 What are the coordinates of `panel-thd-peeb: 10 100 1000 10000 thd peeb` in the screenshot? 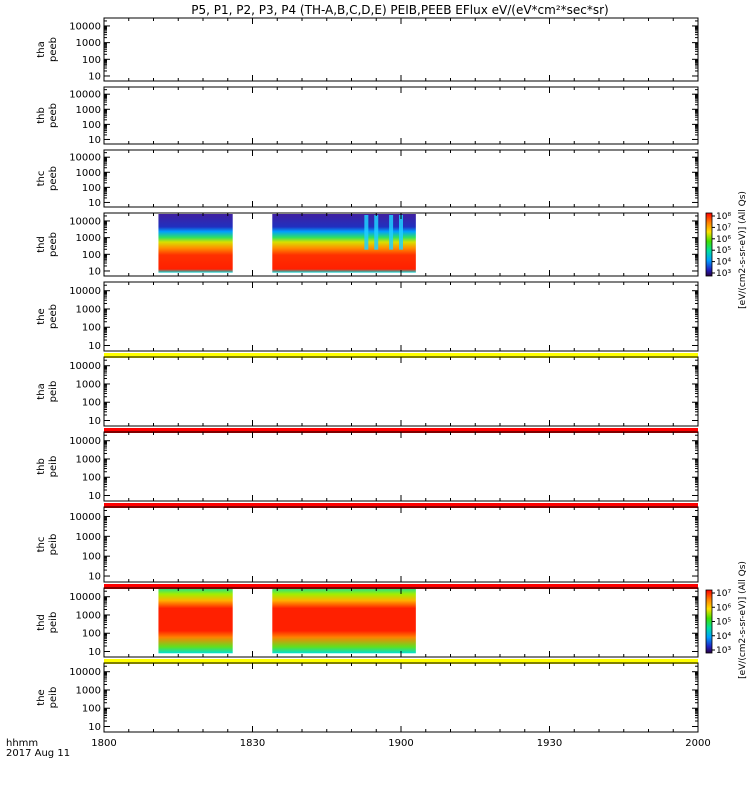 It's located at (367, 244).